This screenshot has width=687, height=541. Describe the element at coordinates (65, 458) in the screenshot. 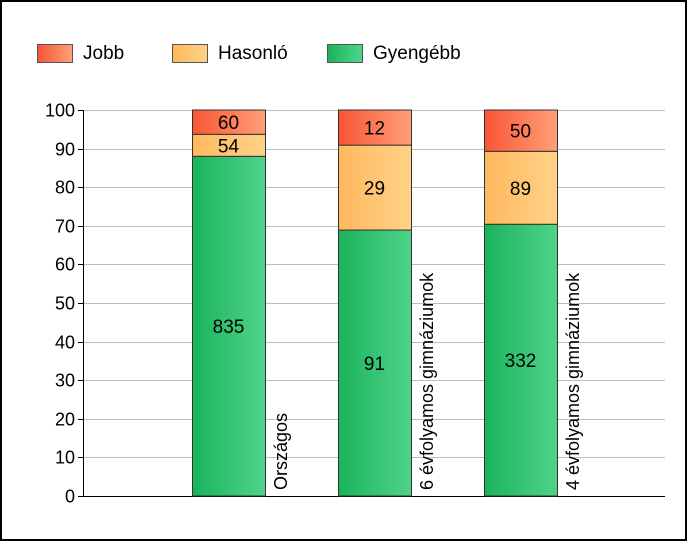

I see `y-tick-label: 10` at that location.